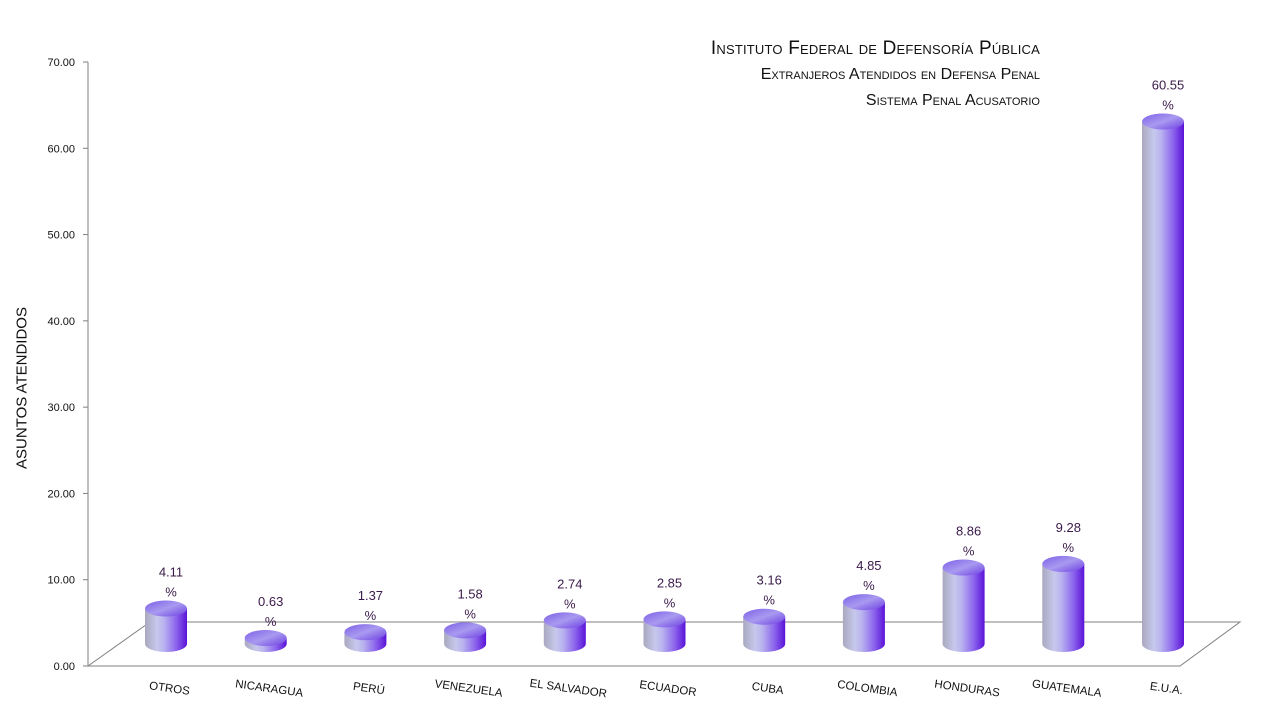 The width and height of the screenshot is (1280, 720). What do you see at coordinates (868, 575) in the screenshot?
I see `data-label: 4.85%` at bounding box center [868, 575].